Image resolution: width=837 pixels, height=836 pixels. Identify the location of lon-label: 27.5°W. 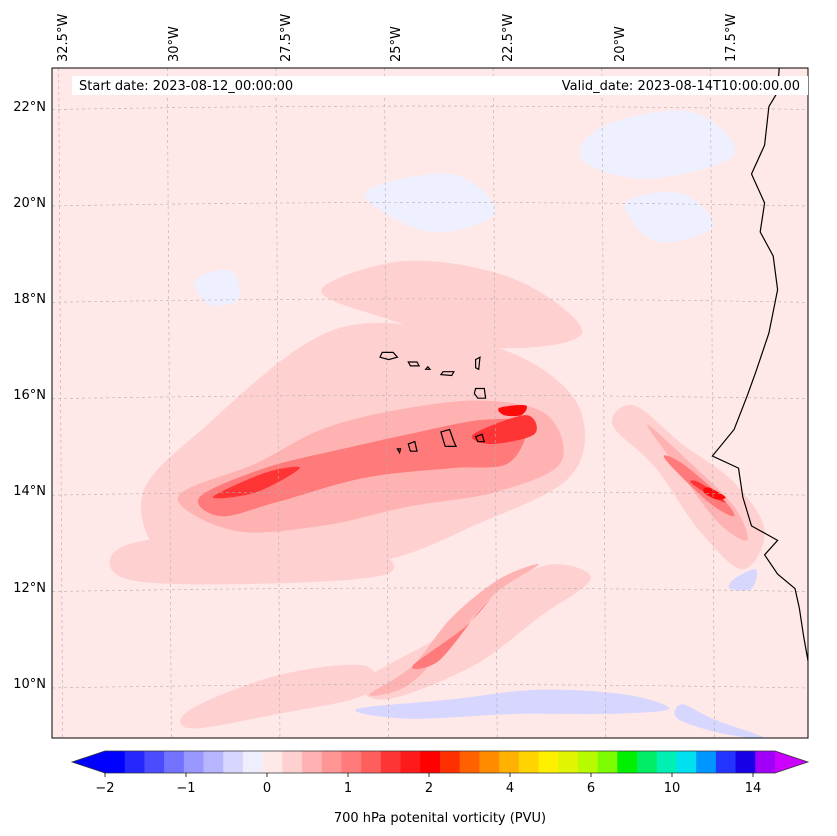
(286, 38).